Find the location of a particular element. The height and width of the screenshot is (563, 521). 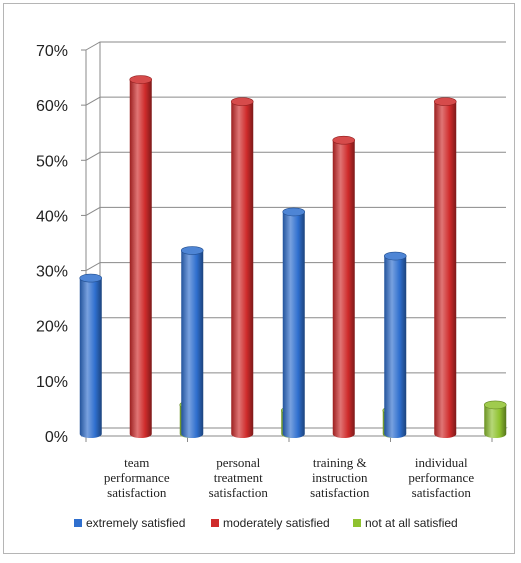

legend-item: extremely satisfied is located at coordinates (129, 523).